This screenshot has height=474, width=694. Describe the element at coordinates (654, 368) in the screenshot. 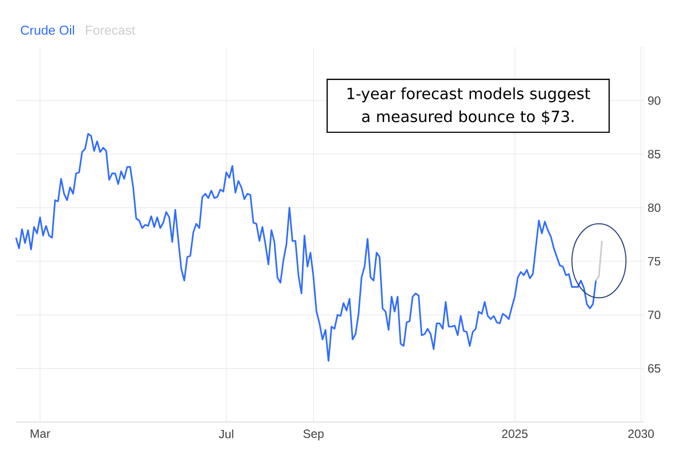

I see `y-tick-label: 65` at that location.